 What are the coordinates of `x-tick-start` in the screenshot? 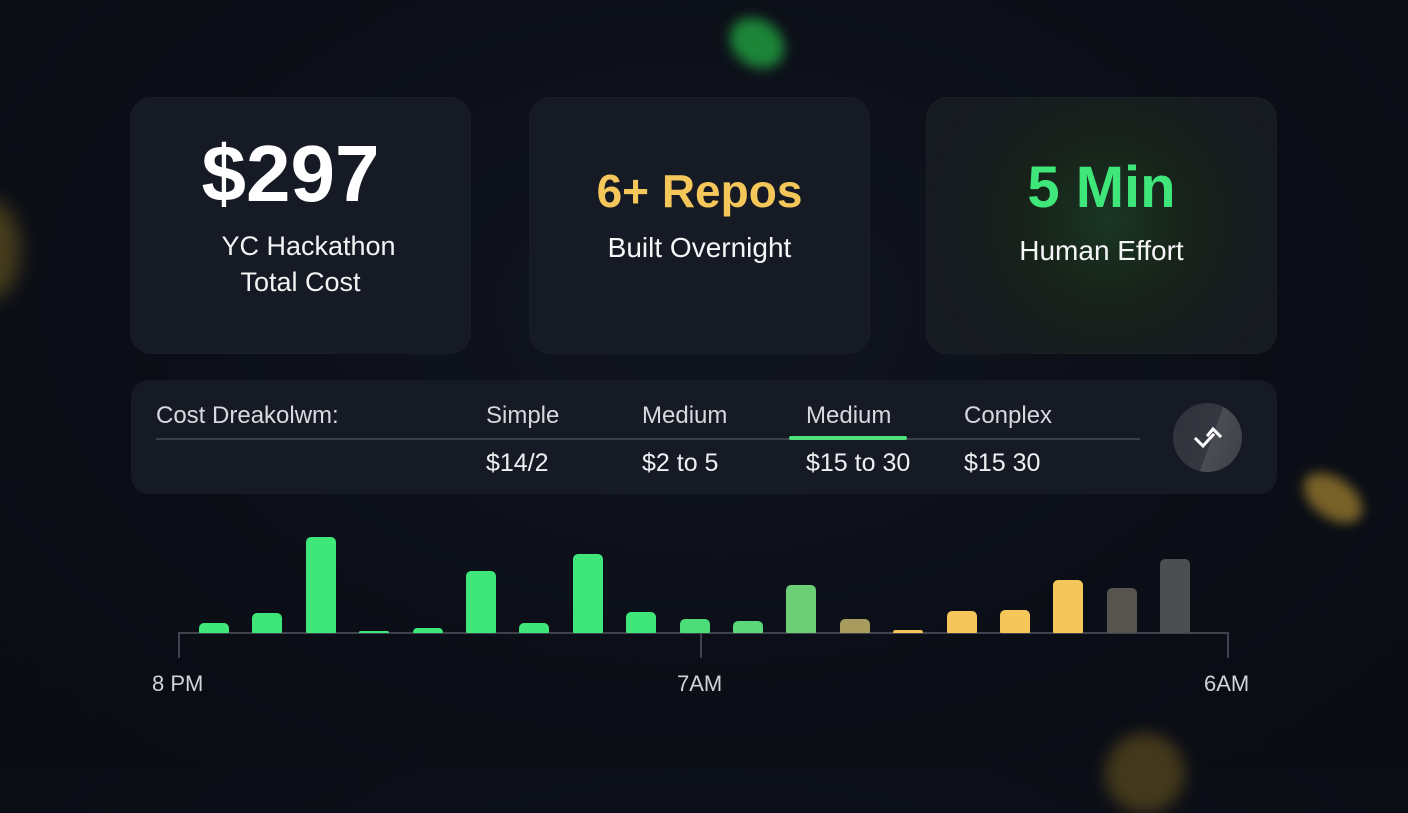 It's located at (179, 645).